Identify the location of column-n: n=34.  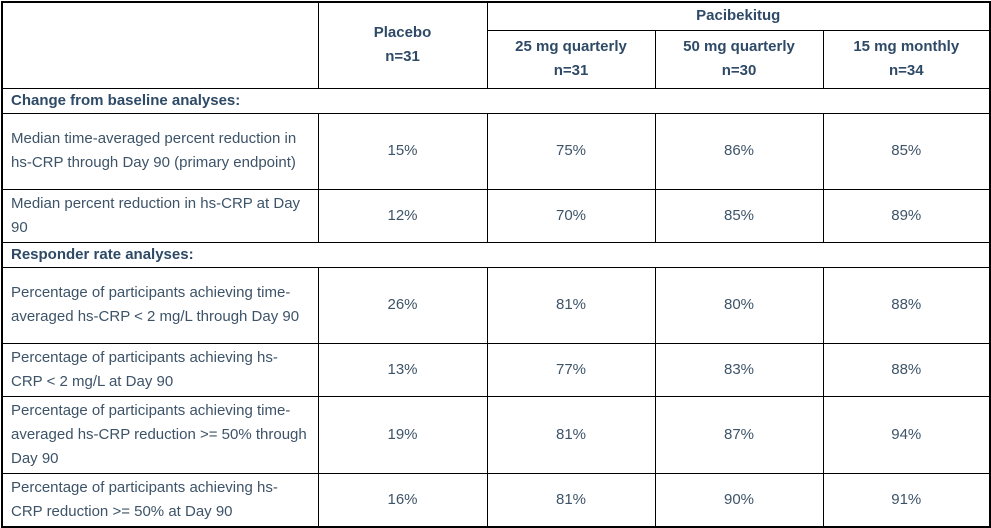
(906, 70).